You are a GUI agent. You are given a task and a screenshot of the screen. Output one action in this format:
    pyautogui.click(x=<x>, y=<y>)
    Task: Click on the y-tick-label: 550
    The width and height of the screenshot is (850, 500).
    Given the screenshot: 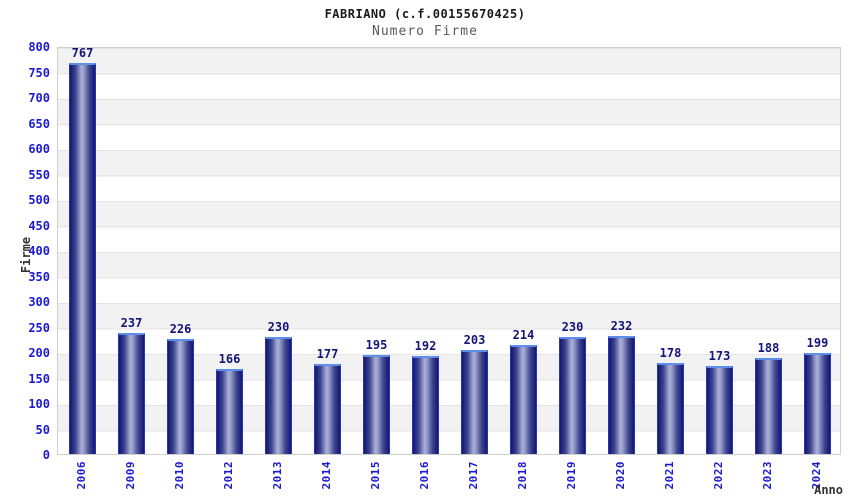 What is the action you would take?
    pyautogui.click(x=39, y=174)
    